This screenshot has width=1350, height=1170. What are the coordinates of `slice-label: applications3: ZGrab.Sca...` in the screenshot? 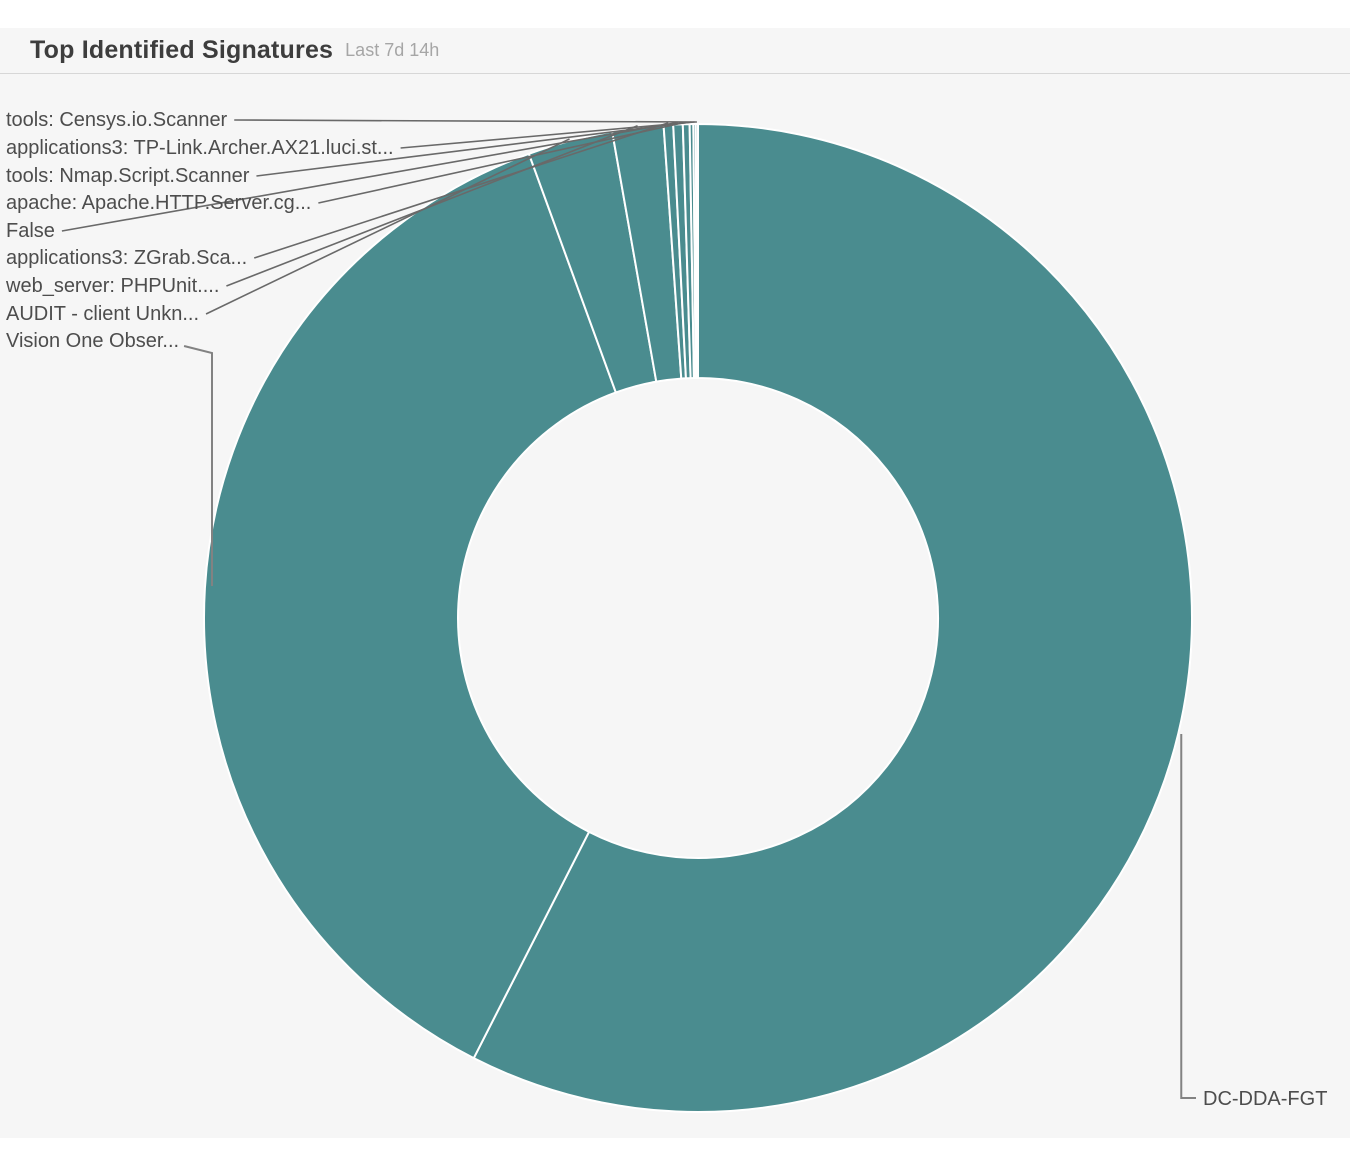 It's located at (126, 258).